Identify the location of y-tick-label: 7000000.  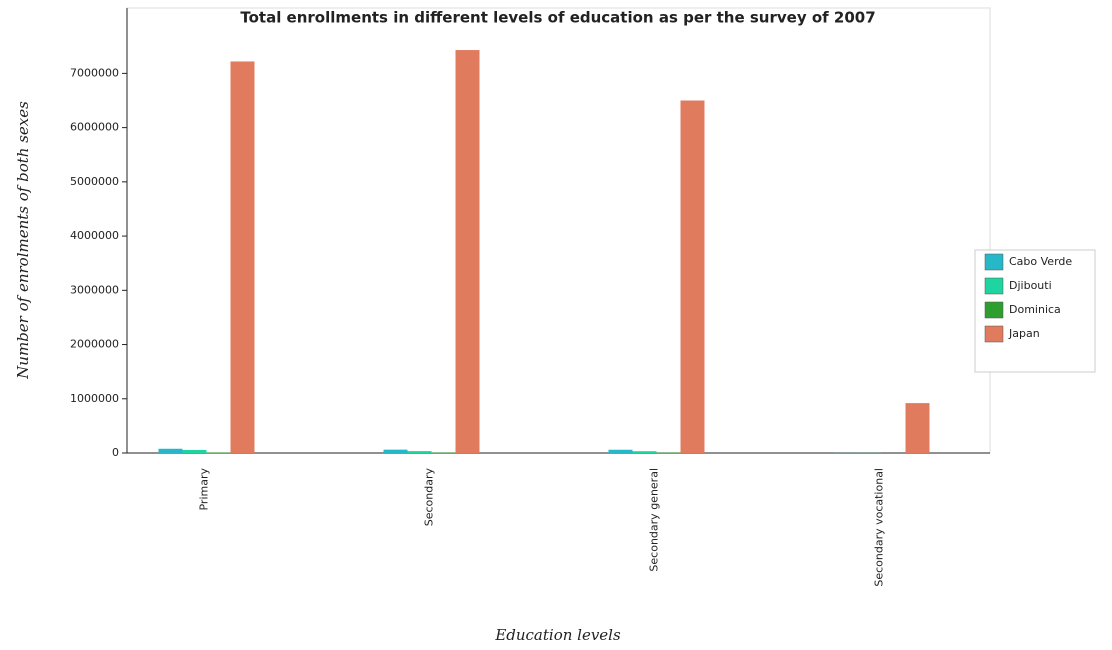
(94, 72).